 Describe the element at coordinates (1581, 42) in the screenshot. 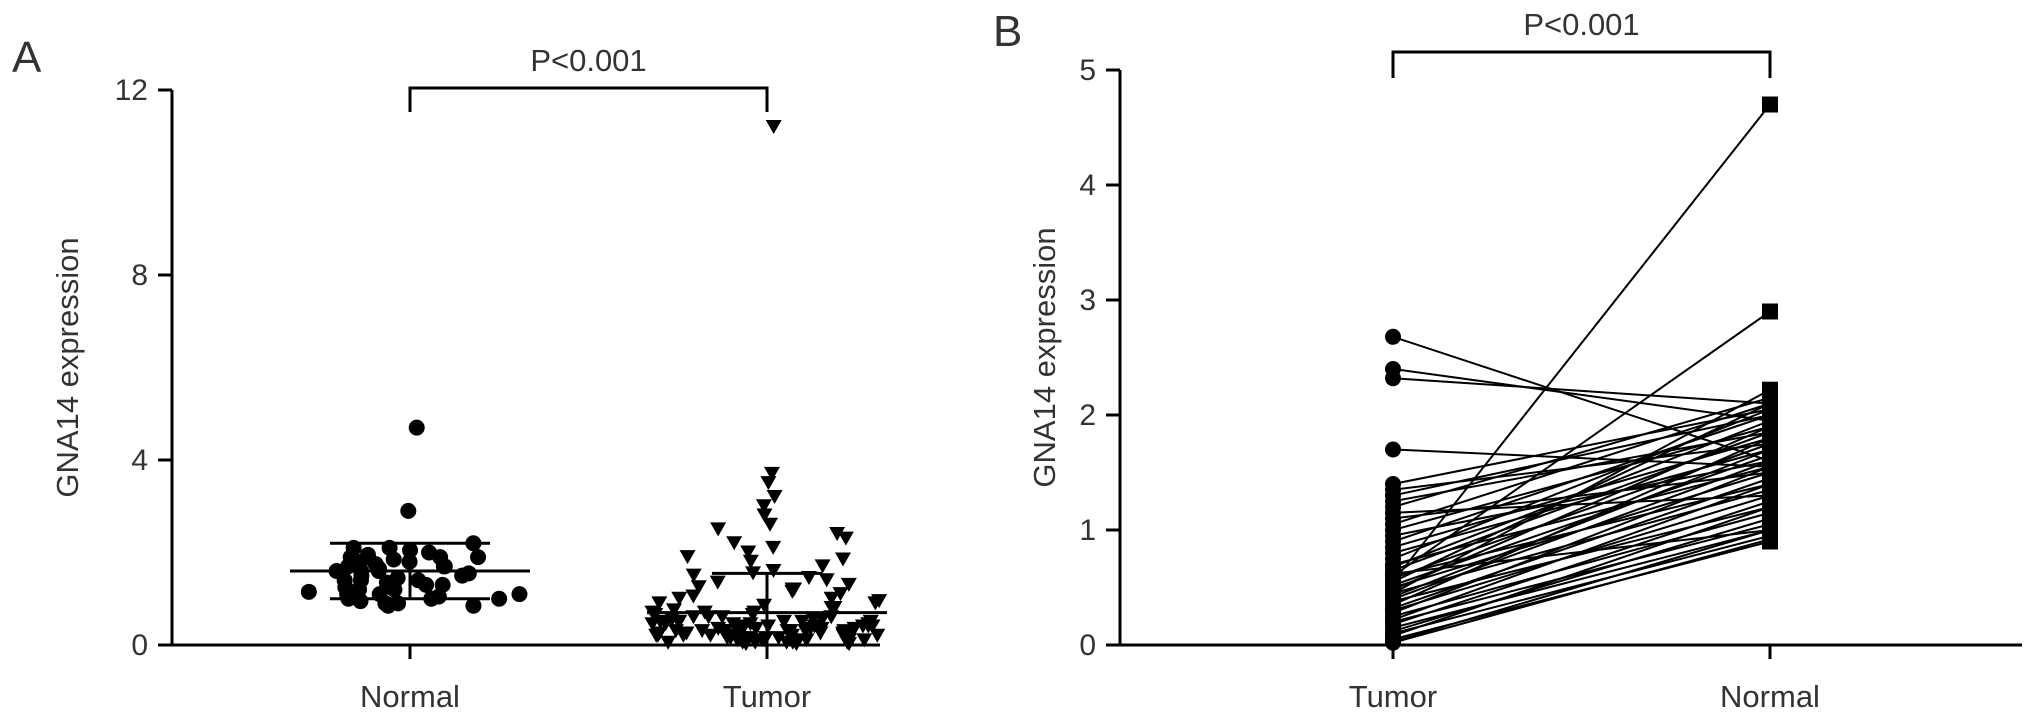

I see `panel-b-significance: P<0.001` at that location.